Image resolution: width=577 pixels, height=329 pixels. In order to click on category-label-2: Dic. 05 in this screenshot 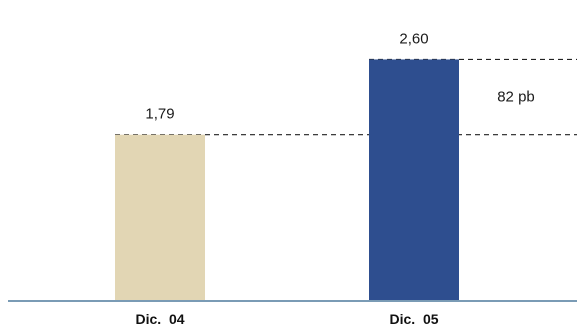, I will do `click(413, 319)`.